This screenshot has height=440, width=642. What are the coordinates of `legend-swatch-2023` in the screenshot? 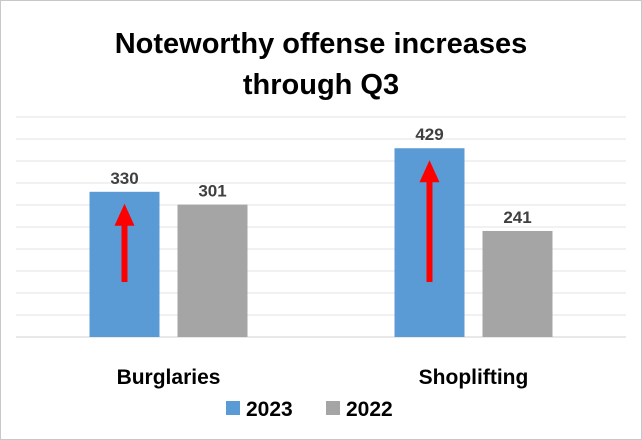 It's located at (233, 408).